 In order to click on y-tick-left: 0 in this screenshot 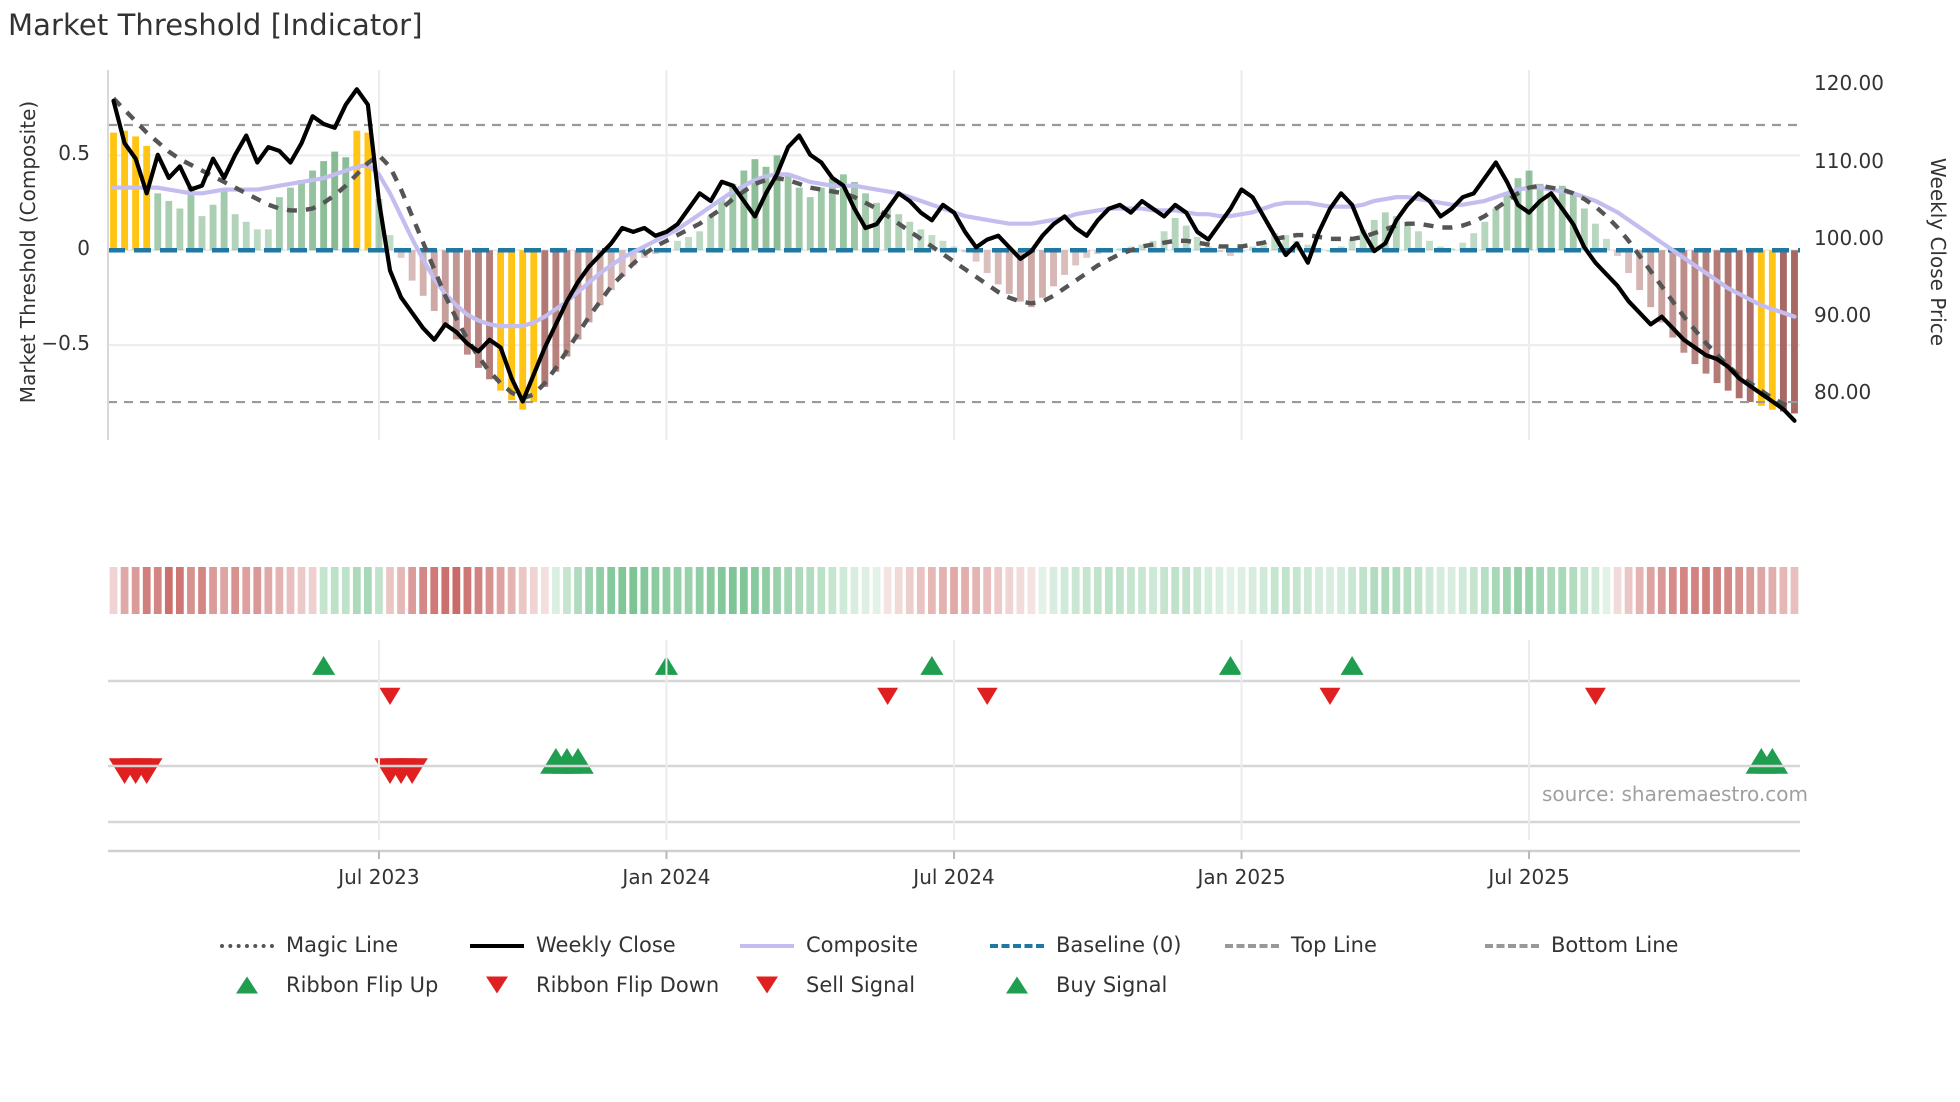, I will do `click(83, 248)`.